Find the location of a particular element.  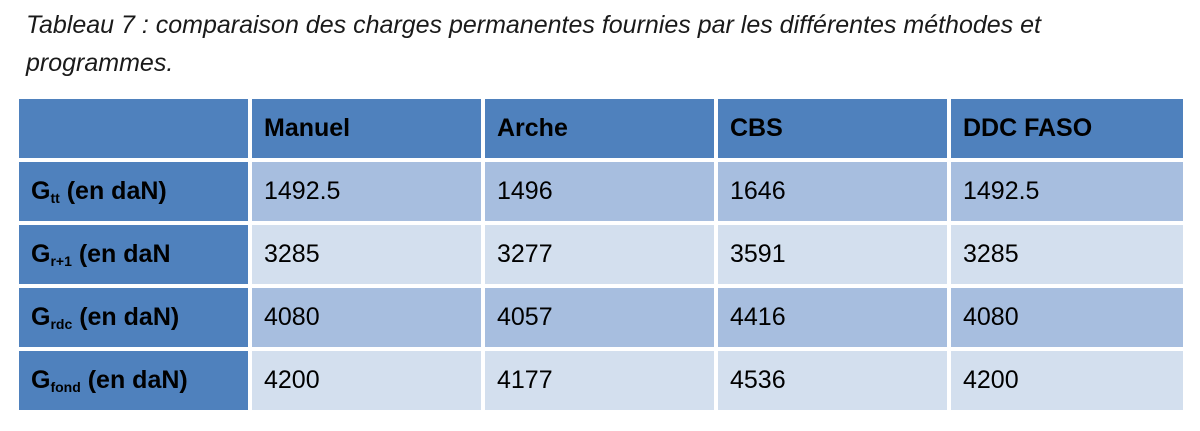

table-cell: 1496 is located at coordinates (599, 191).